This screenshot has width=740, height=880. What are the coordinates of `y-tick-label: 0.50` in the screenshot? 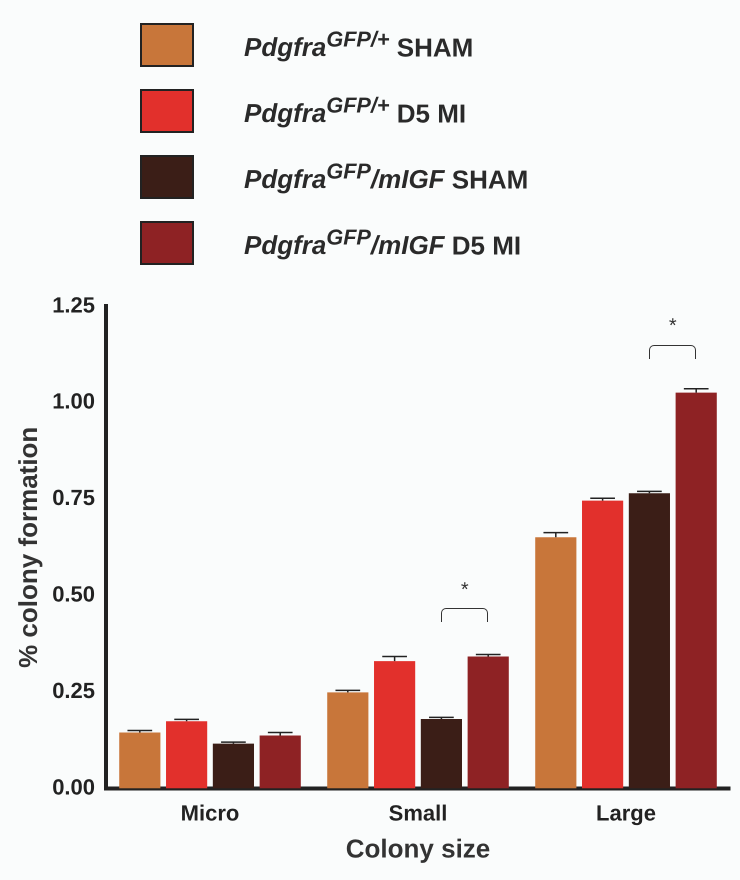 It's located at (74, 594).